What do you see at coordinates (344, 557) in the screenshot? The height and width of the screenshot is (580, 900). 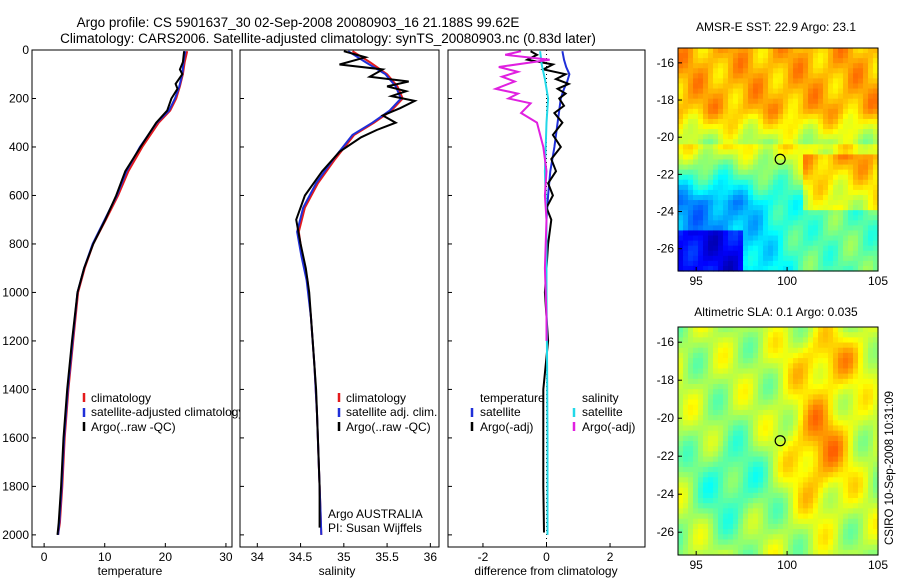 I see `x-tick-label: 35` at bounding box center [344, 557].